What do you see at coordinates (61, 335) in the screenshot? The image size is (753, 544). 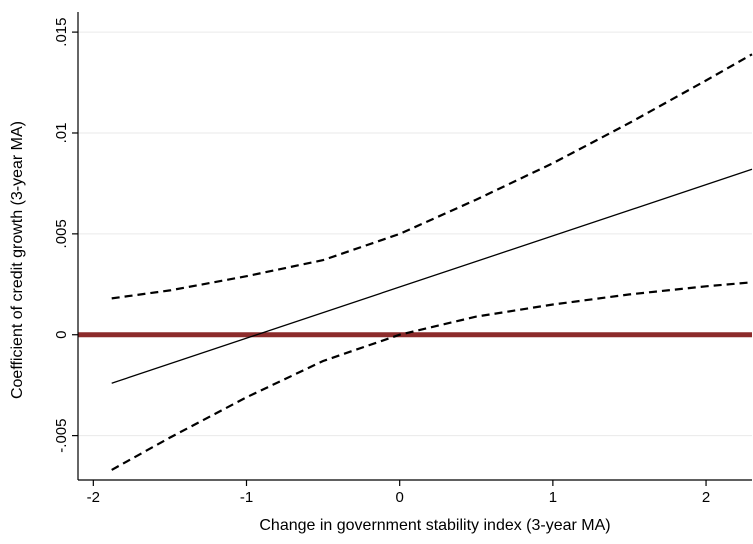 I see `y-tick-label-1: 0` at bounding box center [61, 335].